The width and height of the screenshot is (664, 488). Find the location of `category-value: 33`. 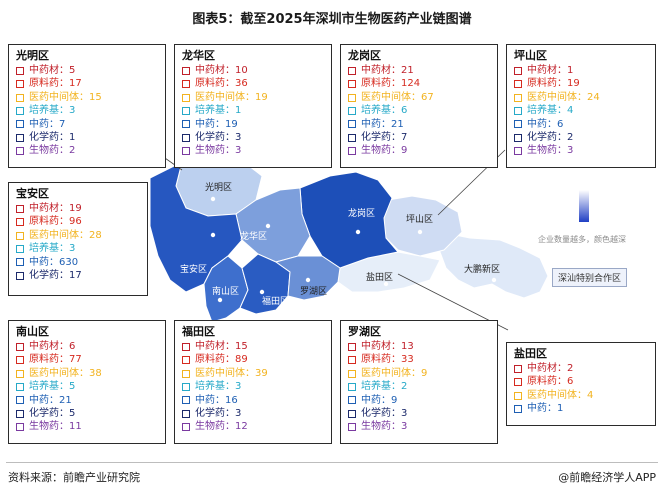

category-value: 33 is located at coordinates (407, 360).